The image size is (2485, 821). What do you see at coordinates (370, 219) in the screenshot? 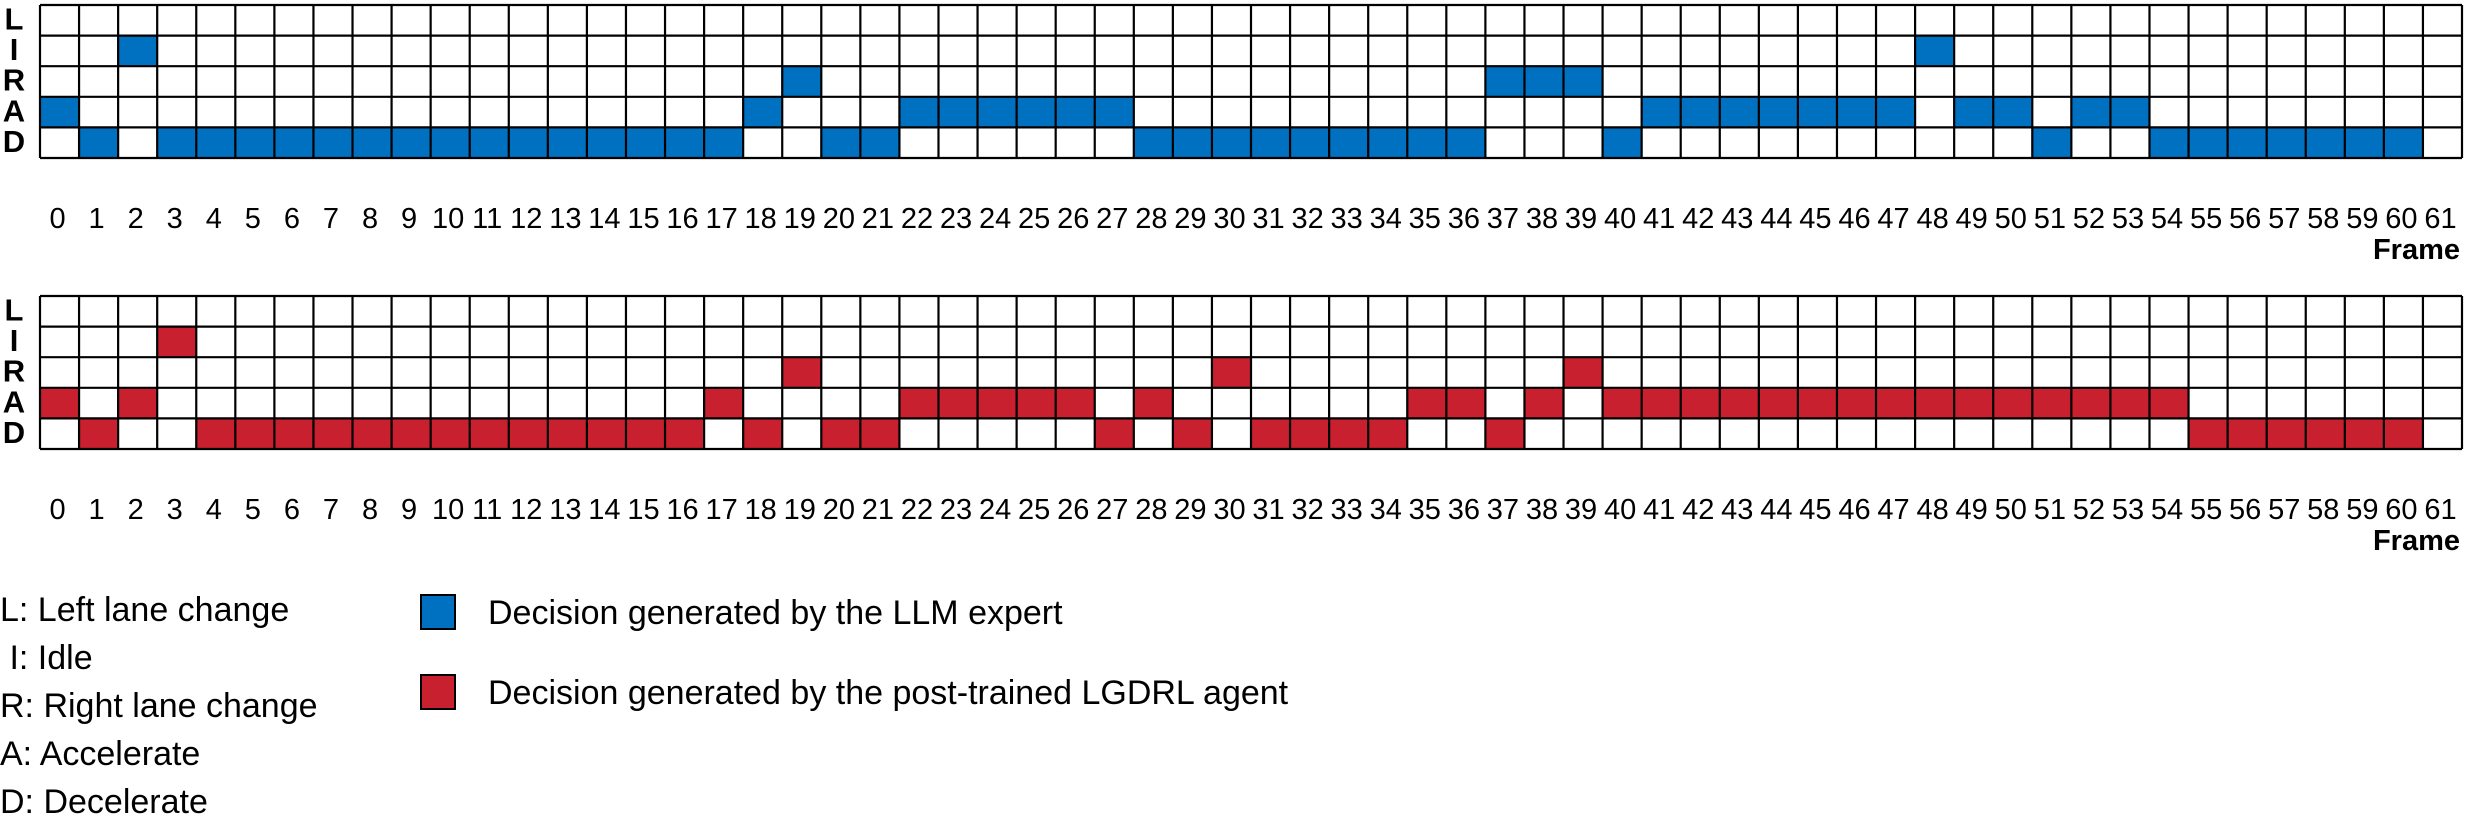
I see `frame-tick-label: 8` at bounding box center [370, 219].